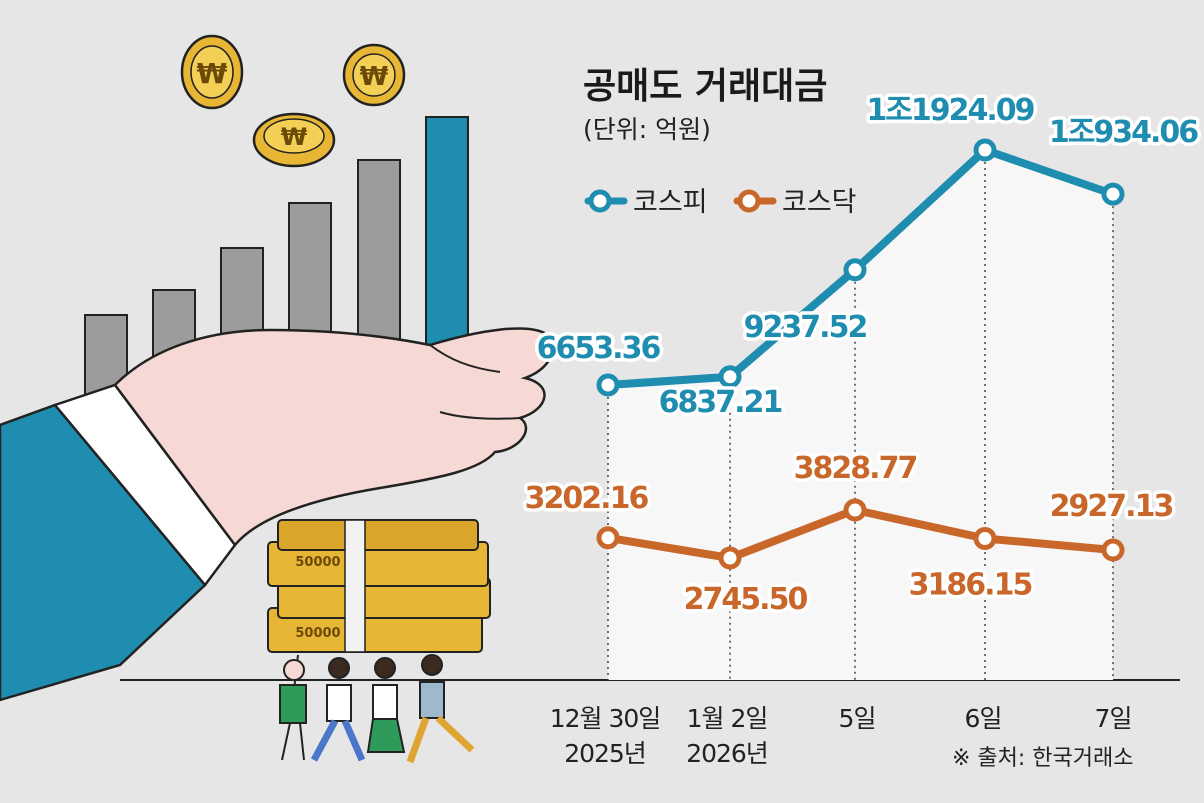  I want to click on x-tick-year-label: 2025년, so click(605, 753).